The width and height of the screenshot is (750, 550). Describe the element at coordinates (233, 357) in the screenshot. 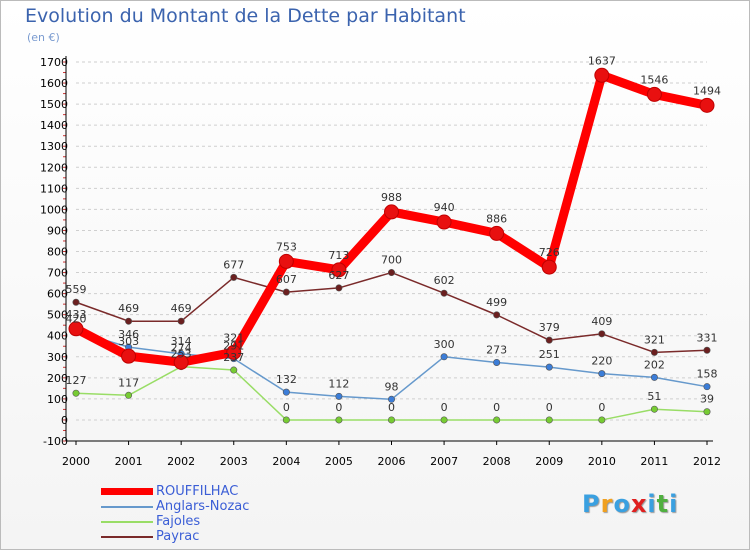

I see `data-label: 237` at that location.